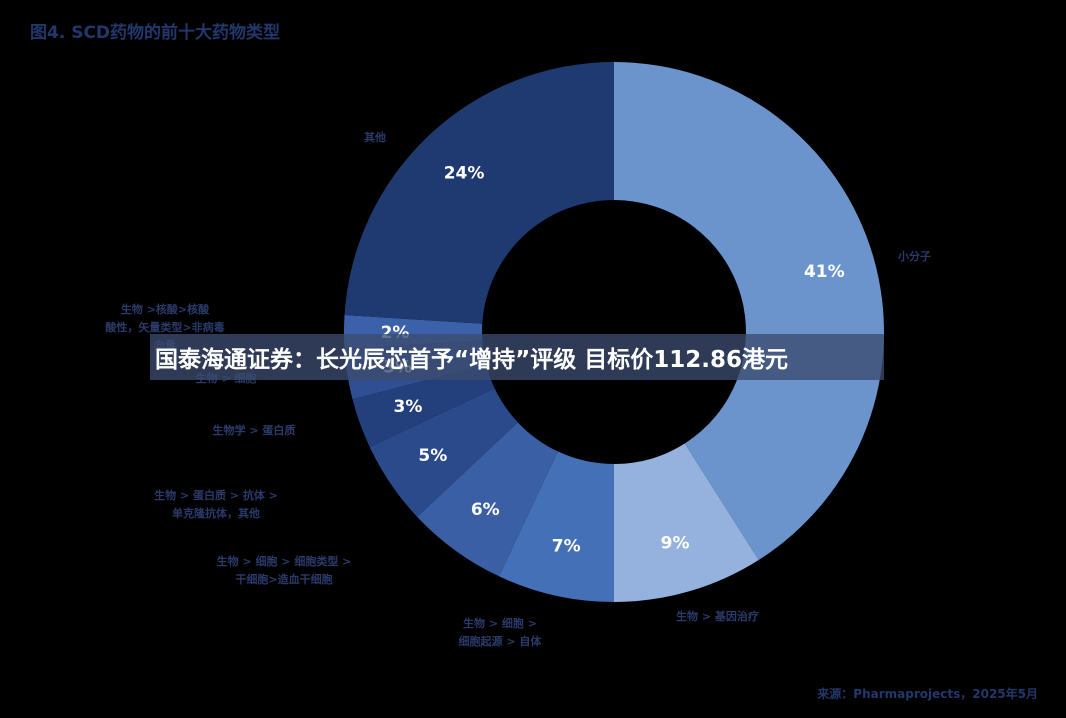 This screenshot has width=1066, height=718. Describe the element at coordinates (216, 495) in the screenshot. I see `slice-category-label: 生物 > 蛋白质 > 抗体 >` at that location.